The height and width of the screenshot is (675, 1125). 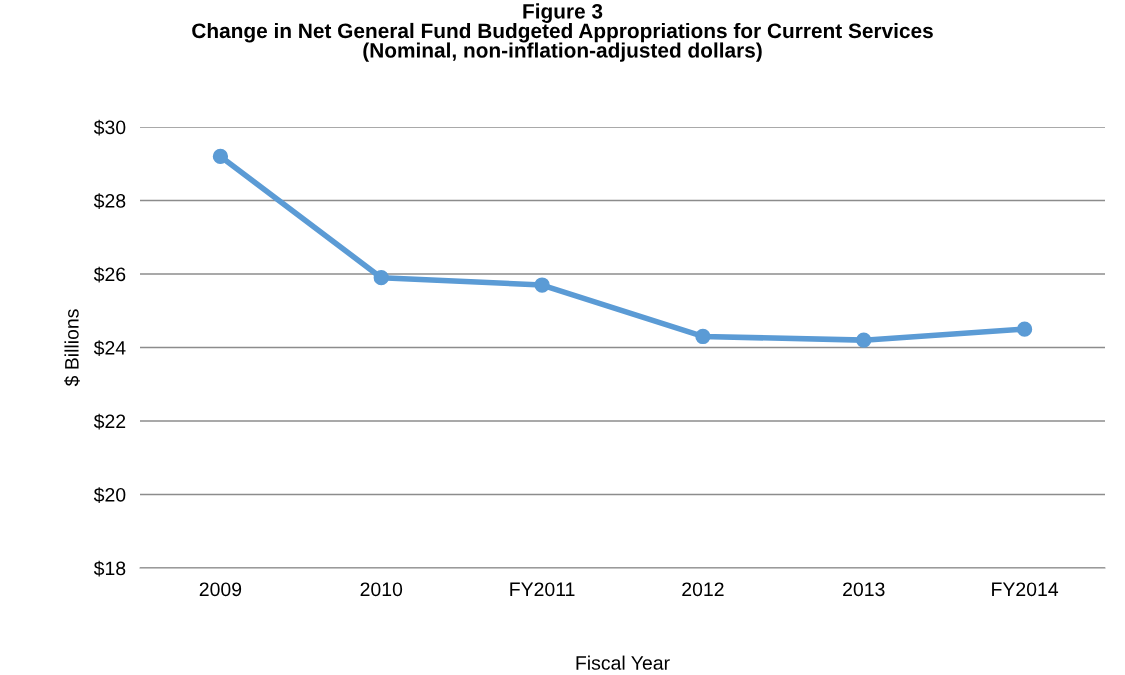 What do you see at coordinates (109, 201) in the screenshot?
I see `y-tick-label: $28` at bounding box center [109, 201].